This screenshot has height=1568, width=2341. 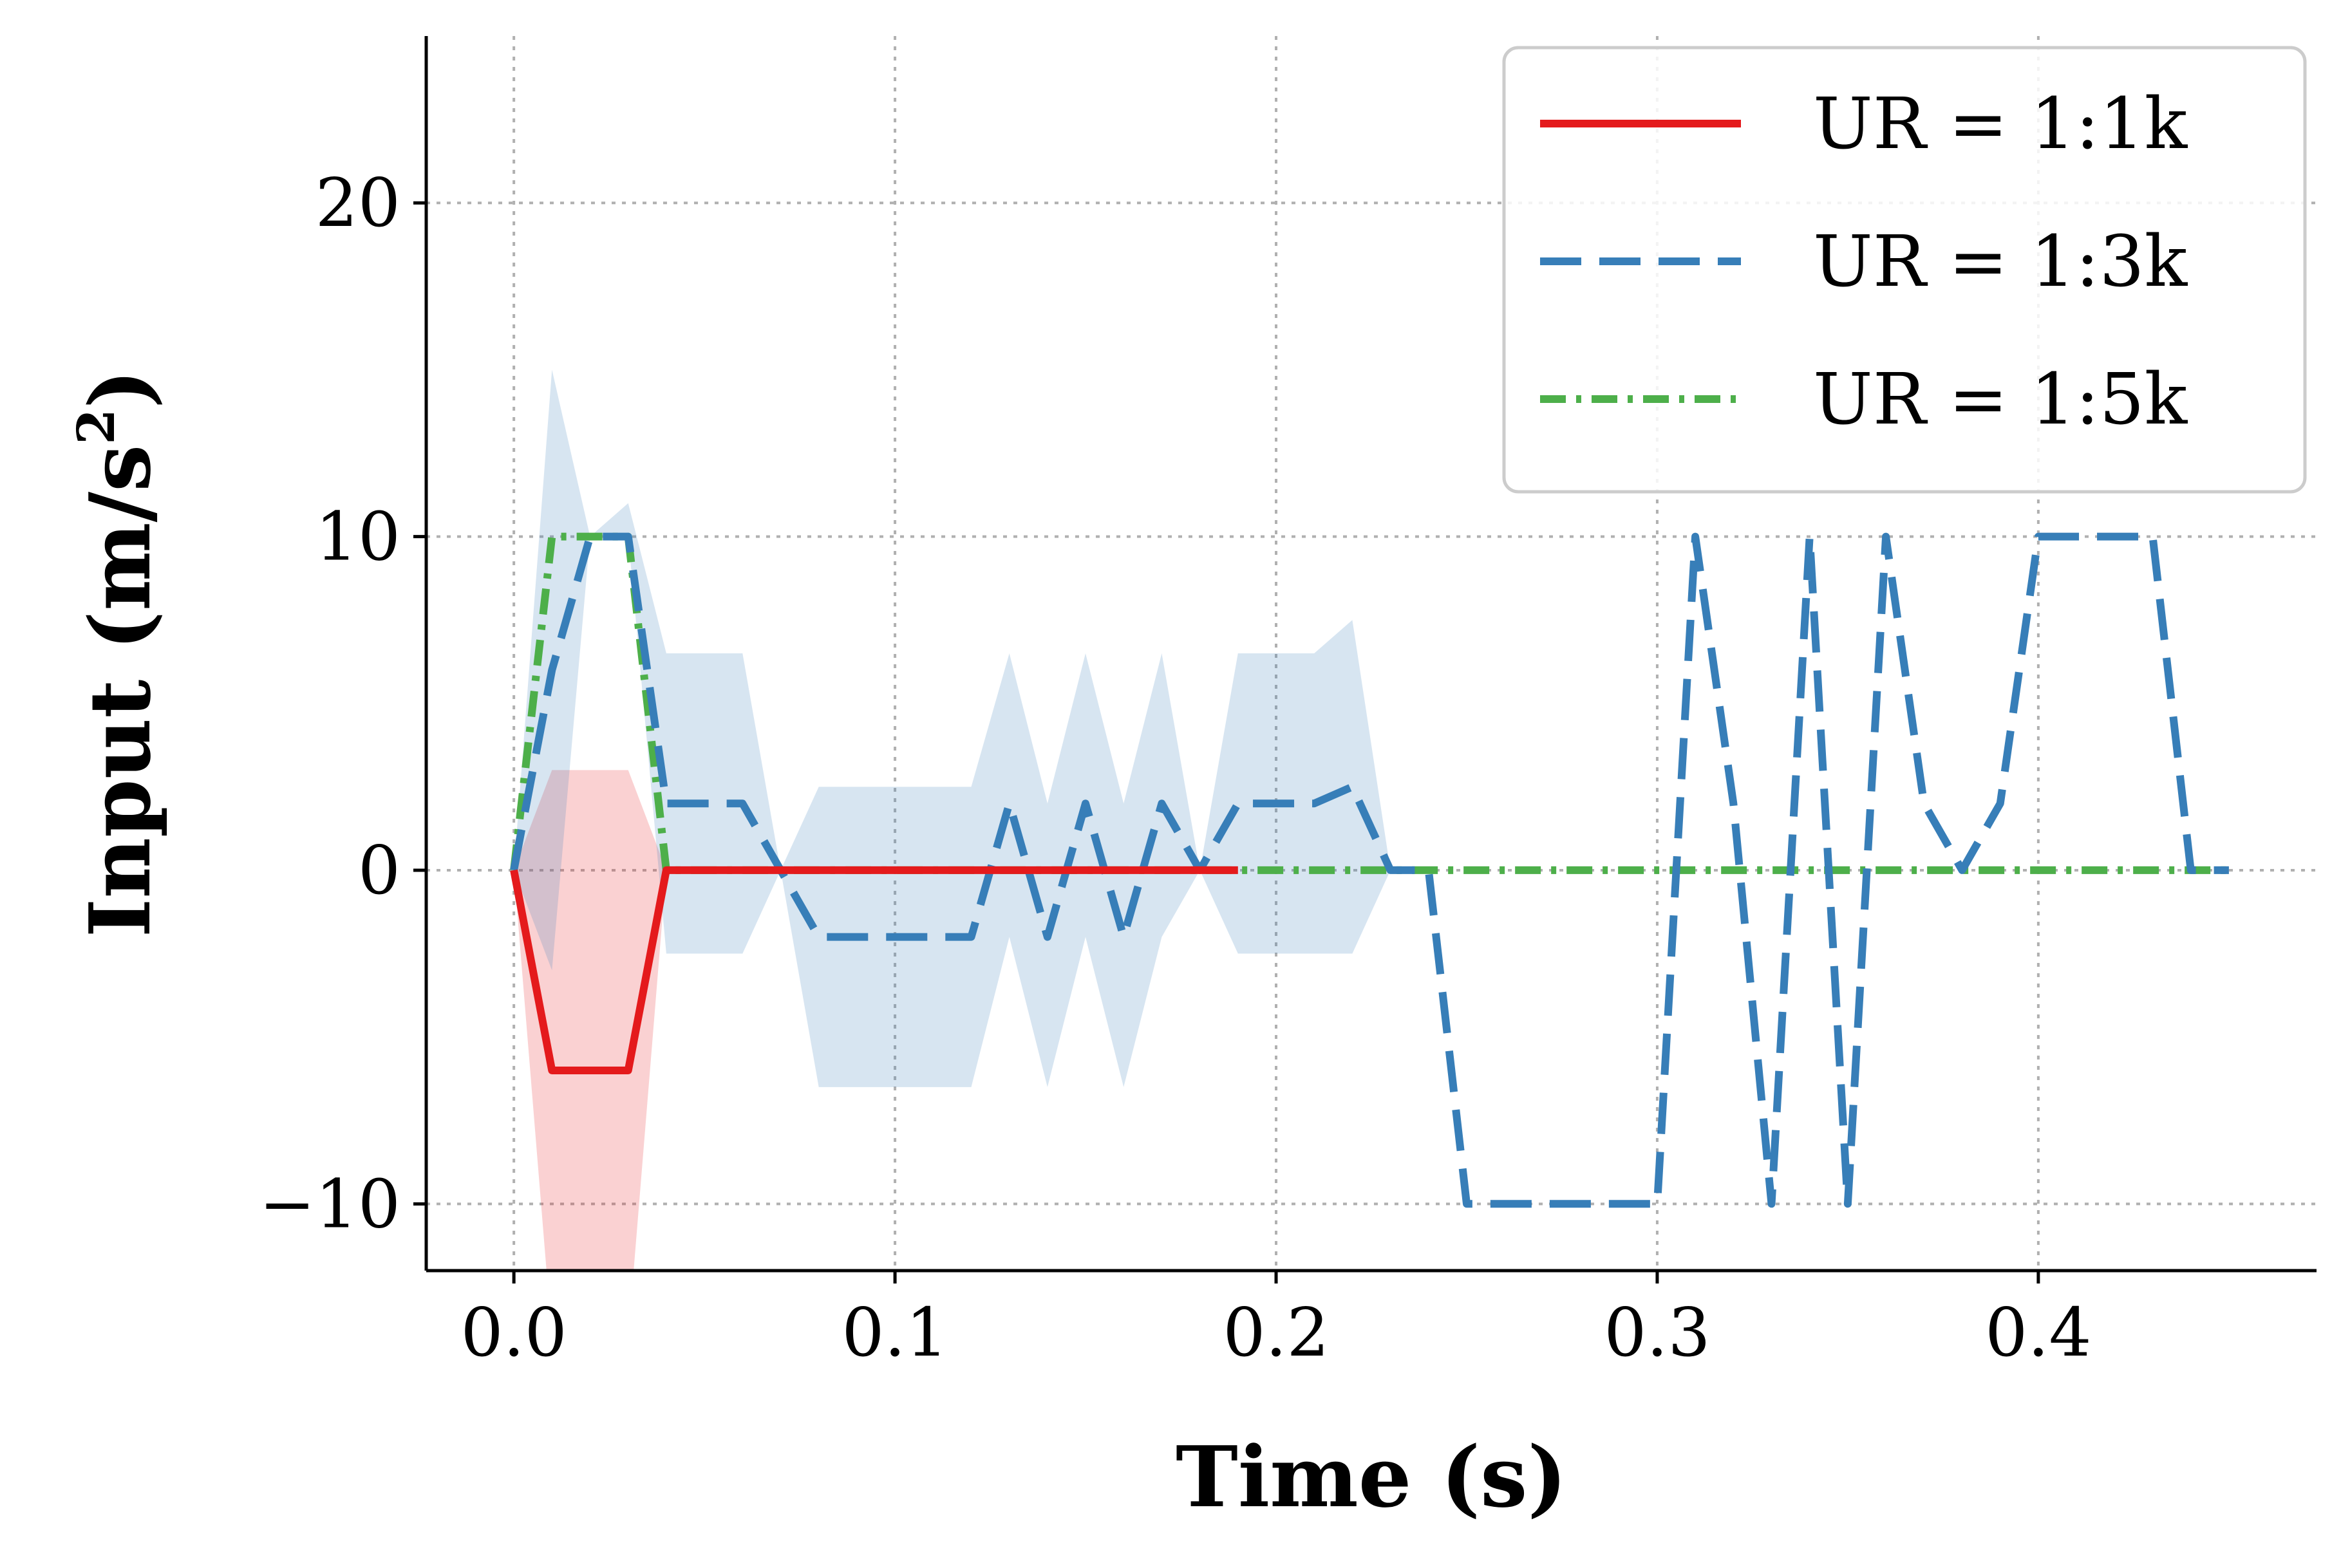 What do you see at coordinates (1276, 1332) in the screenshot?
I see `x-tick-label: 0.2` at bounding box center [1276, 1332].